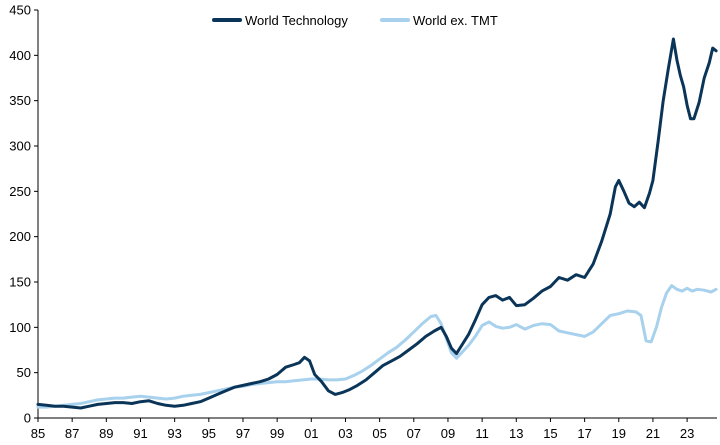  What do you see at coordinates (20, 10) in the screenshot?
I see `y-tick-label: 450` at bounding box center [20, 10].